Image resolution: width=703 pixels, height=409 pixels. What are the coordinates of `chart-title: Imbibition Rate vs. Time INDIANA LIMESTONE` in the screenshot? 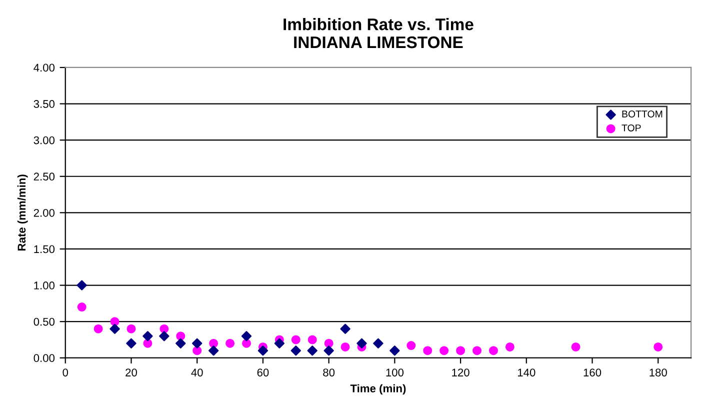 It's located at (379, 33).